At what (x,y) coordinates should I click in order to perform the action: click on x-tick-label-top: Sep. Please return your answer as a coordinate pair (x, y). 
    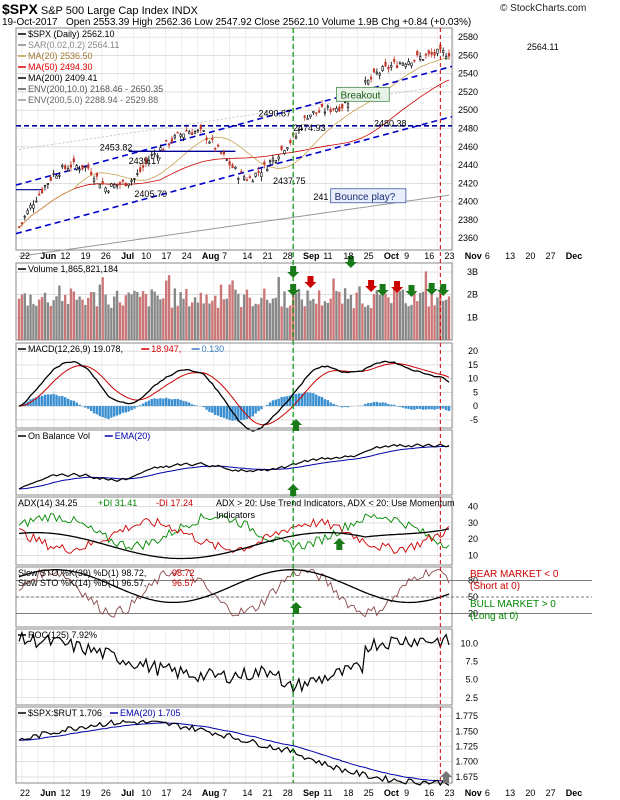
    Looking at the image, I should click on (311, 256).